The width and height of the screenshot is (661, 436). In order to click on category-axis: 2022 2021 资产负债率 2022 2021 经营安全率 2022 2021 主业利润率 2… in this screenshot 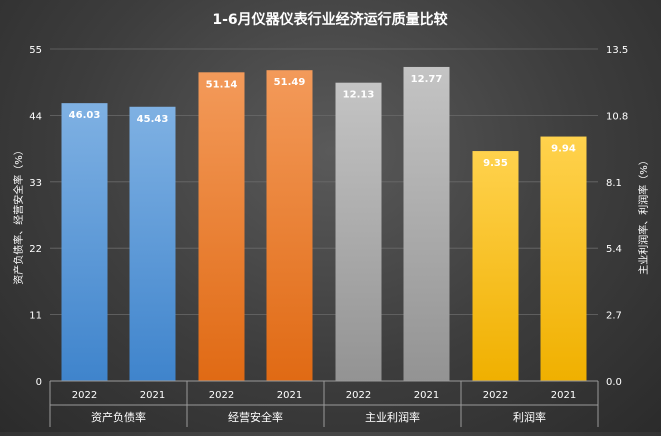, I will do `click(324, 403)`.